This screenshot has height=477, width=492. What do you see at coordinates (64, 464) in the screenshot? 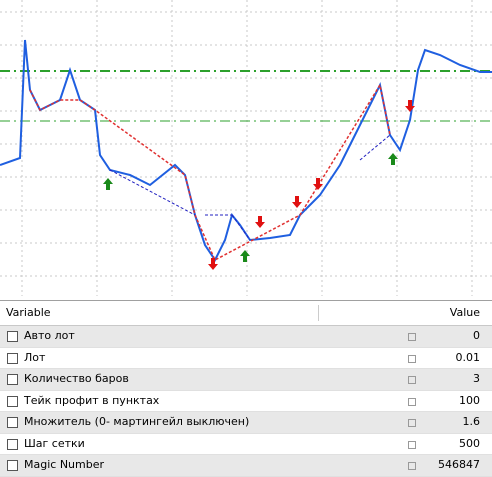
I see `param-name: Magic Number` at bounding box center [64, 464].